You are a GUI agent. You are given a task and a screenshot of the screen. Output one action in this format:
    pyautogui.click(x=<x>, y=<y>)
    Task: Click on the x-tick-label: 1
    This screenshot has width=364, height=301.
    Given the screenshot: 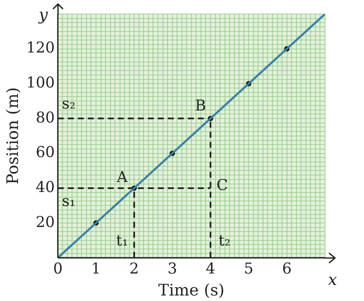 What is the action you would take?
    pyautogui.click(x=96, y=269)
    